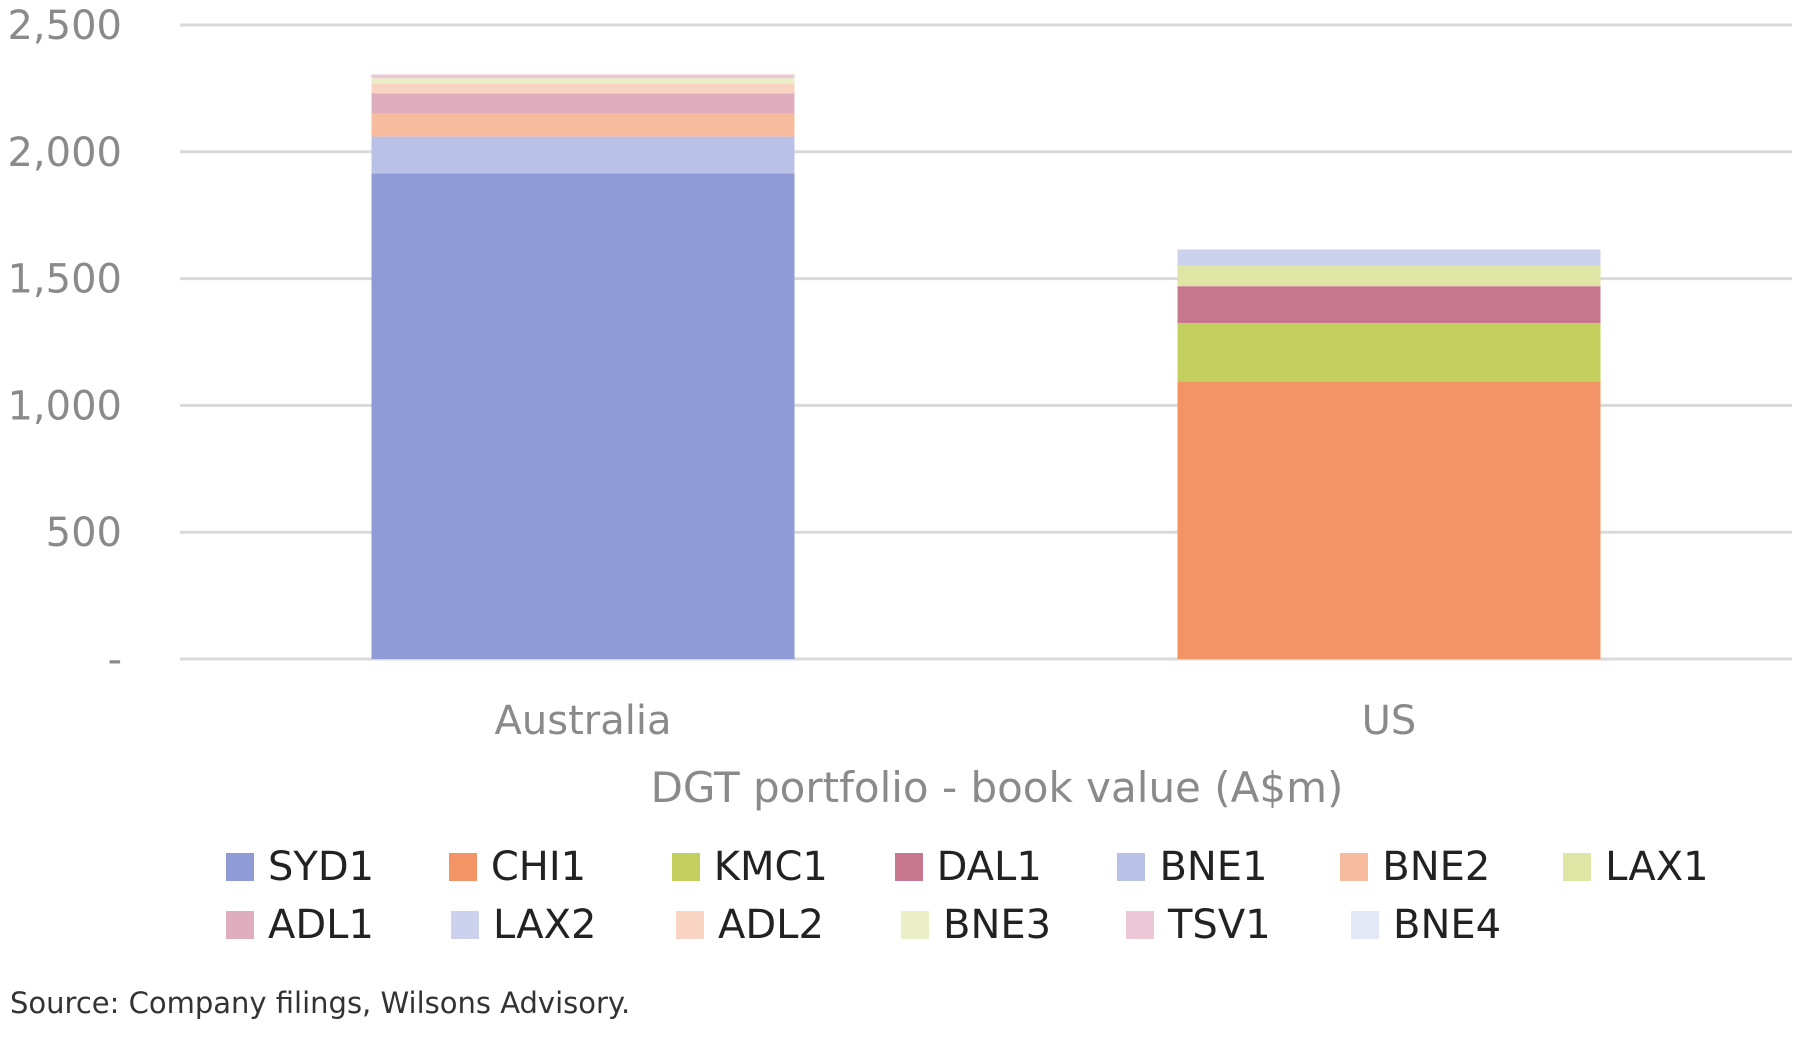 The width and height of the screenshot is (1800, 1054). I want to click on legend-item: LAX1, so click(1674, 867).